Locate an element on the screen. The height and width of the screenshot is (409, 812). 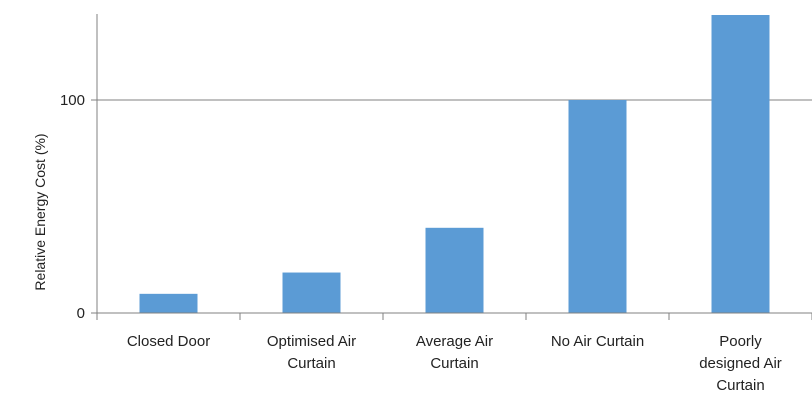
category-label-line: No Air Curtain is located at coordinates (597, 341).